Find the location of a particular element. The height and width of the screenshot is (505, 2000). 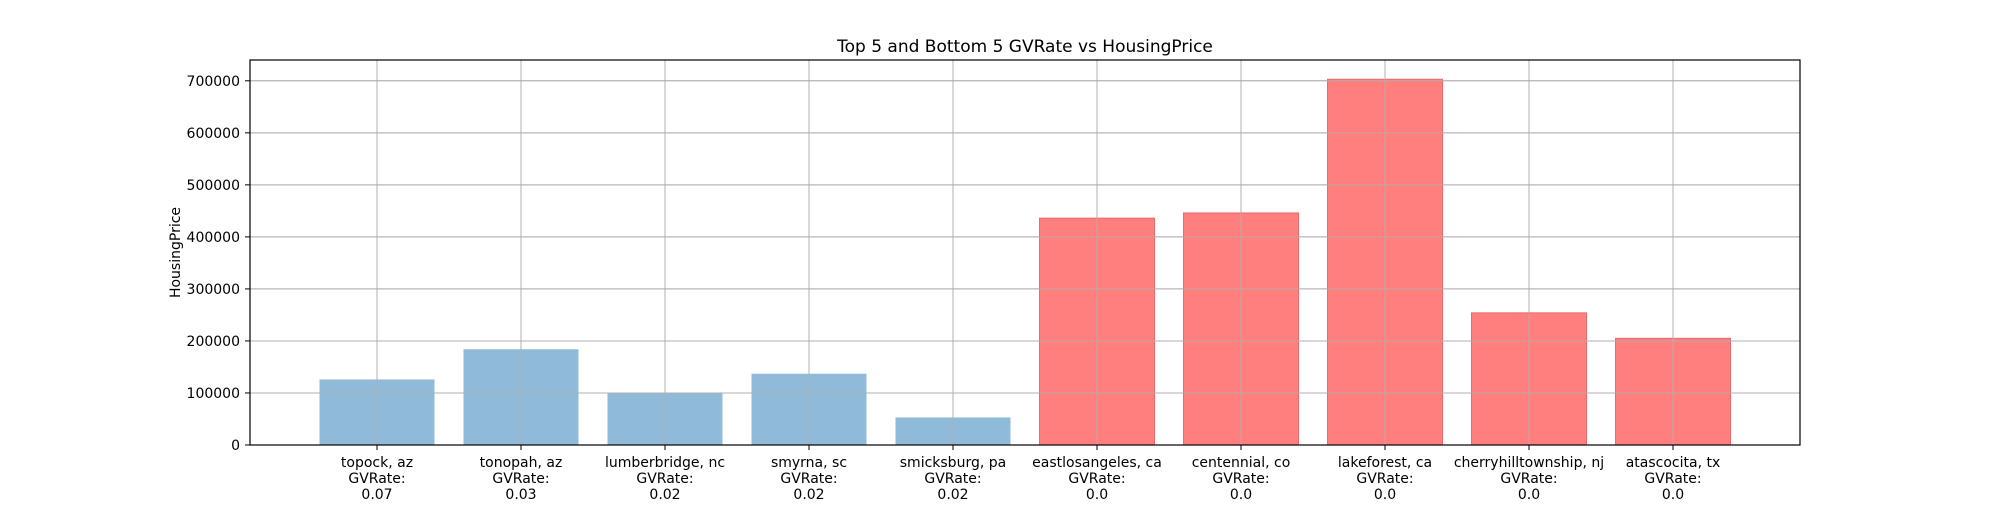

y-tick-label: 500000 is located at coordinates (213, 186).